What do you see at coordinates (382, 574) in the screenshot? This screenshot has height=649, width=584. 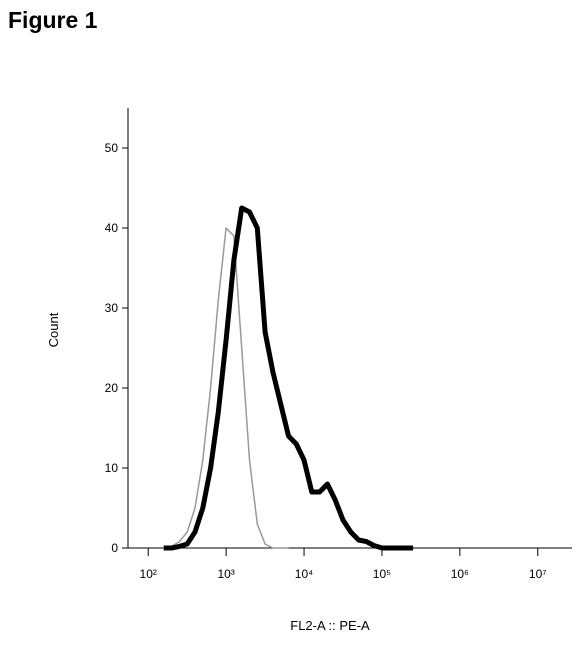 I see `x-tick-label: 10⁵` at bounding box center [382, 574].